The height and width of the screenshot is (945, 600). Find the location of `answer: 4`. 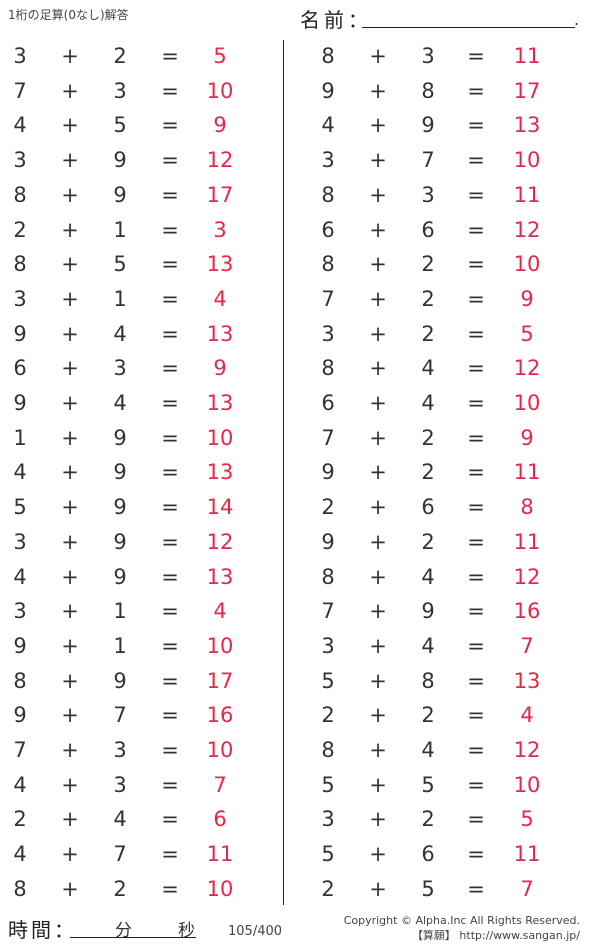

answer: 4 is located at coordinates (220, 298).